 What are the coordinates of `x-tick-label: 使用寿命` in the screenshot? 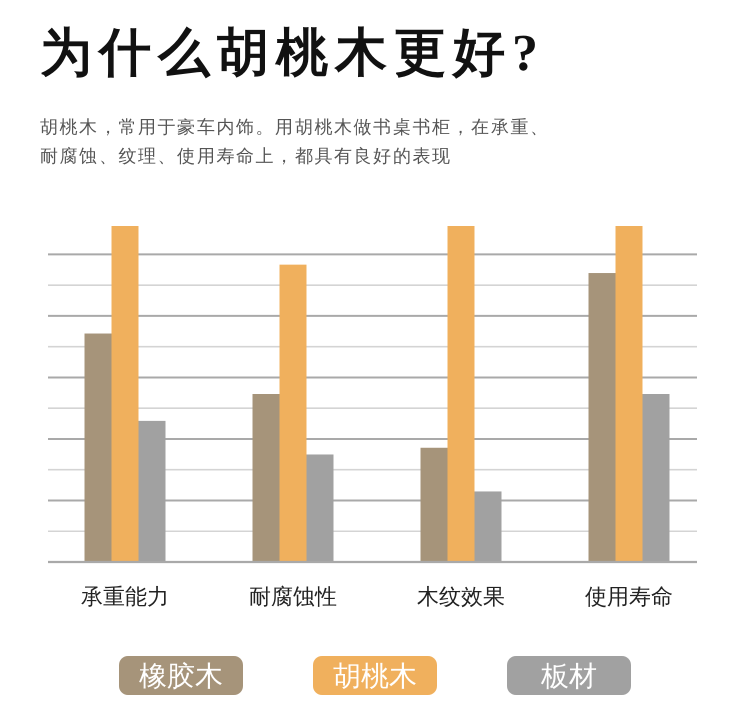 It's located at (629, 596).